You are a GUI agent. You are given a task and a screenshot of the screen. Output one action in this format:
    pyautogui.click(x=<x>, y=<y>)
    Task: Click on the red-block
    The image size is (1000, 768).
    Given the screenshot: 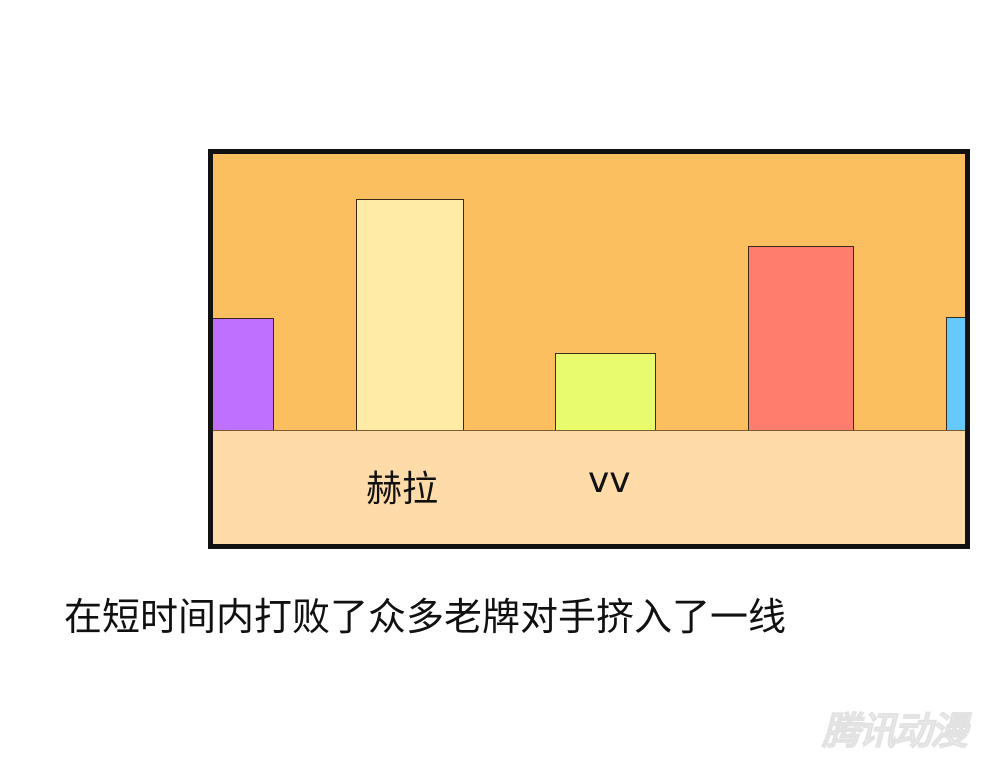 What is the action you would take?
    pyautogui.click(x=801, y=339)
    